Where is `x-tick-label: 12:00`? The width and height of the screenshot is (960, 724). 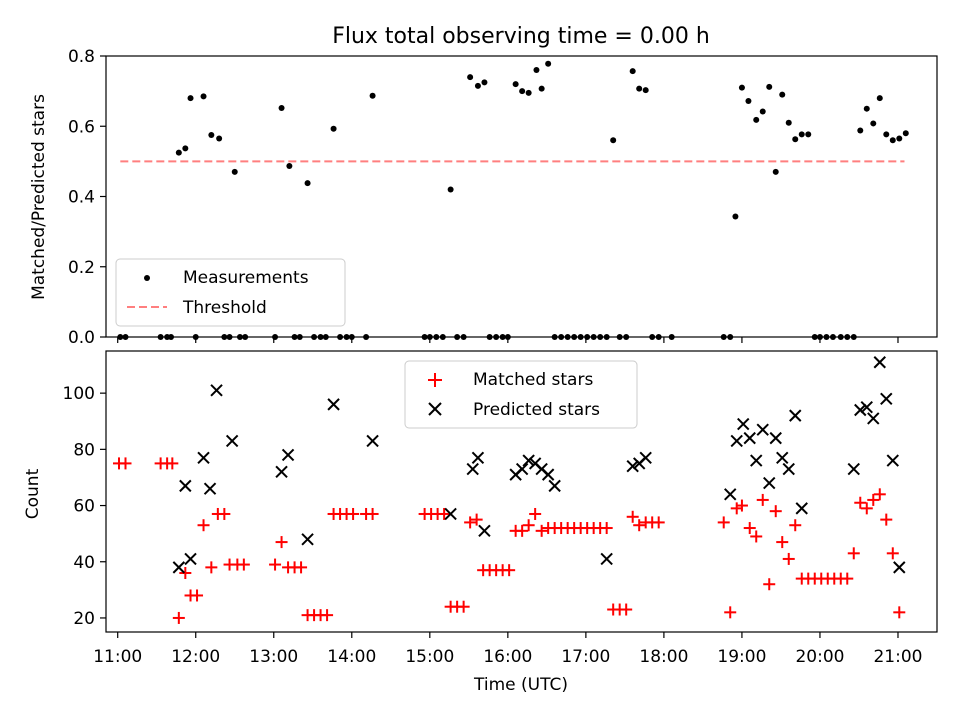 x-tick-label: 12:00 is located at coordinates (195, 657).